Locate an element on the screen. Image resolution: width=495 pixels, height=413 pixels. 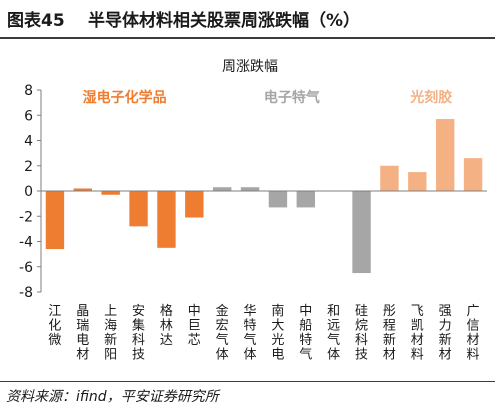
x-tick-label: 安集科技 is located at coordinates (138, 333).